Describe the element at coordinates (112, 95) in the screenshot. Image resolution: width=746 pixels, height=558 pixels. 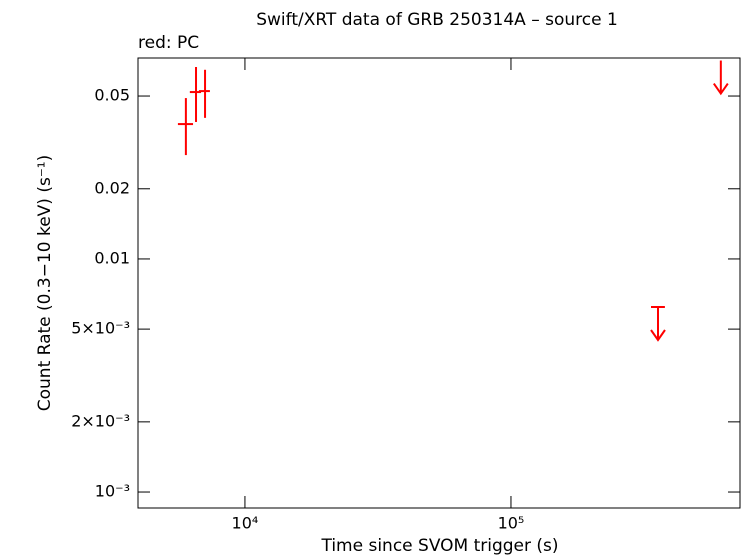
I see `y-tick-label: 0.05` at that location.